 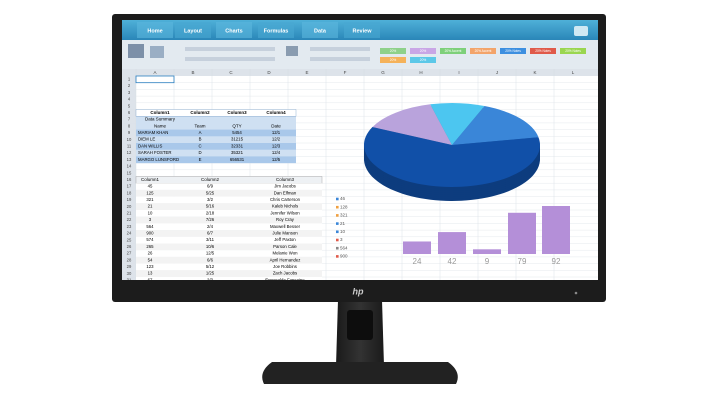 What do you see at coordinates (237, 152) in the screenshot?
I see `t1-cell: 35321` at bounding box center [237, 152].